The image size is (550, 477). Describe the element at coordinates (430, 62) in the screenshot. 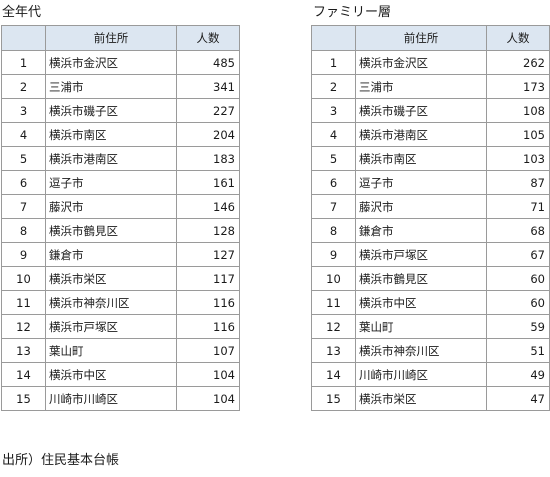

I see `table-row: 1 横浜市金沢区 262` at that location.